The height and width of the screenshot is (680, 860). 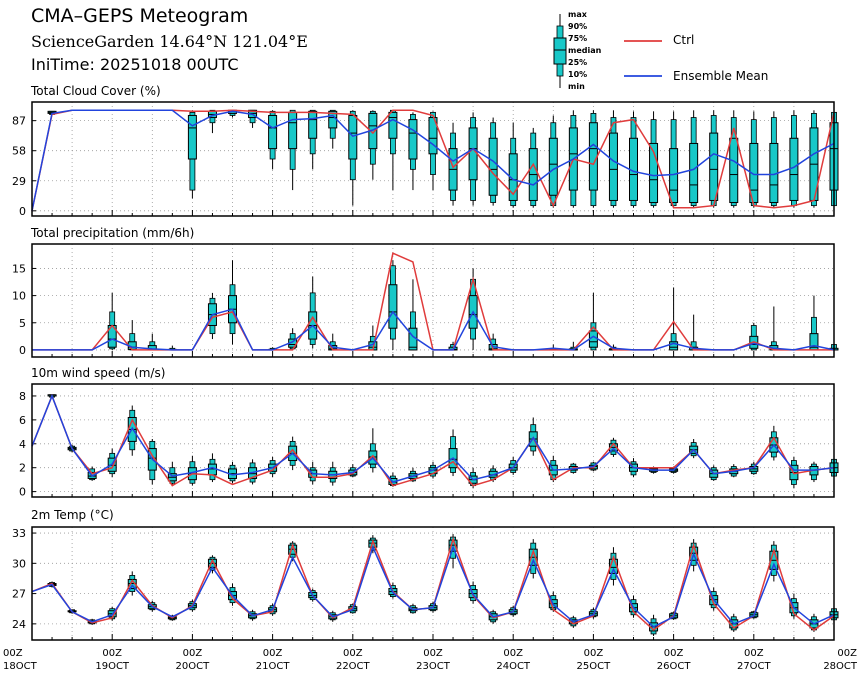 What do you see at coordinates (22, 396) in the screenshot?
I see `wind-ytick-label: 8` at bounding box center [22, 396].